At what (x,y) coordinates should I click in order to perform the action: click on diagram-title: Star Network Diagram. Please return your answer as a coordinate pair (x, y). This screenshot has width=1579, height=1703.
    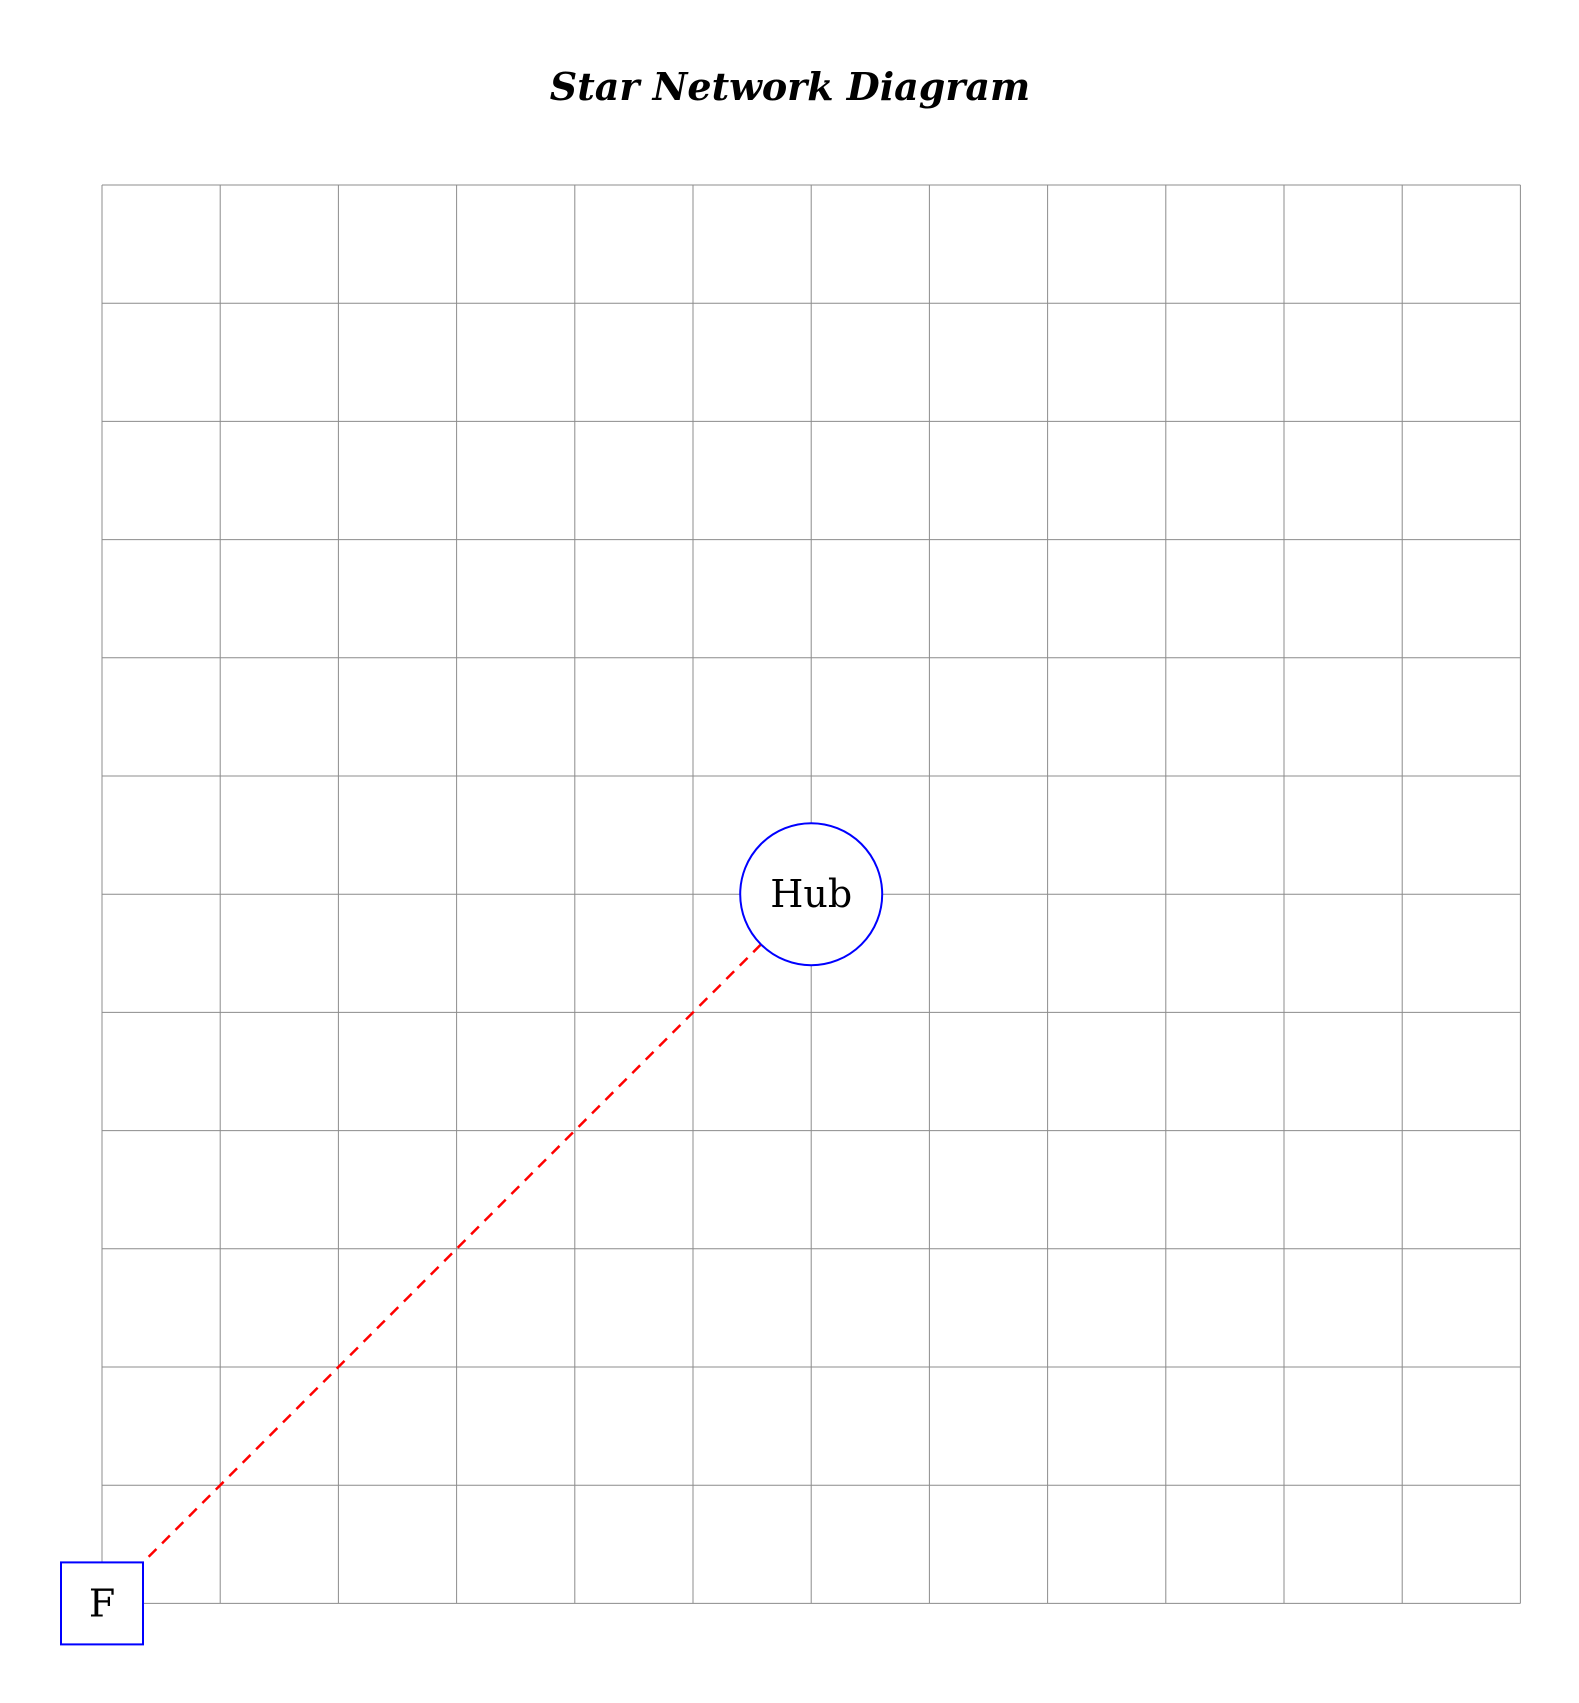
    Looking at the image, I should click on (790, 86).